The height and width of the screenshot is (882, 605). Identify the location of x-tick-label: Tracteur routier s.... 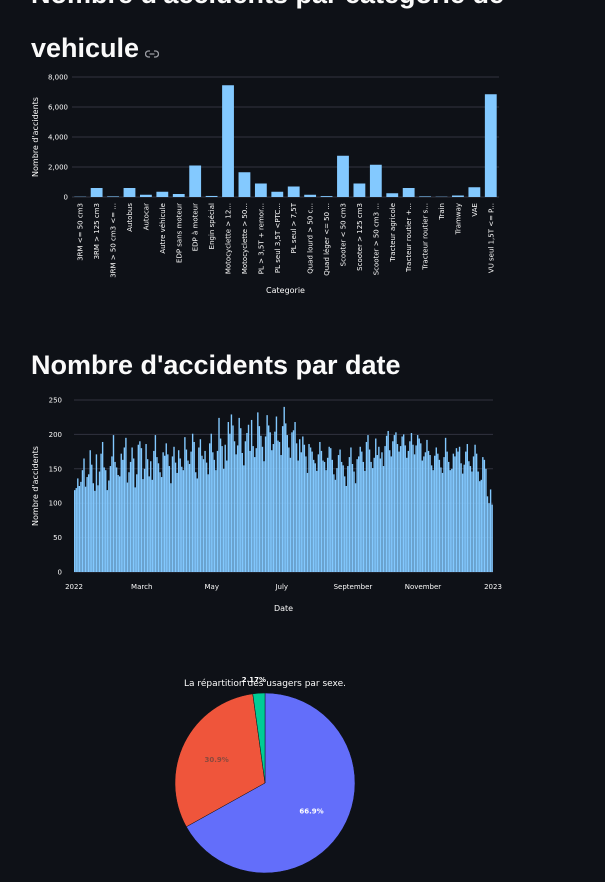
(426, 237).